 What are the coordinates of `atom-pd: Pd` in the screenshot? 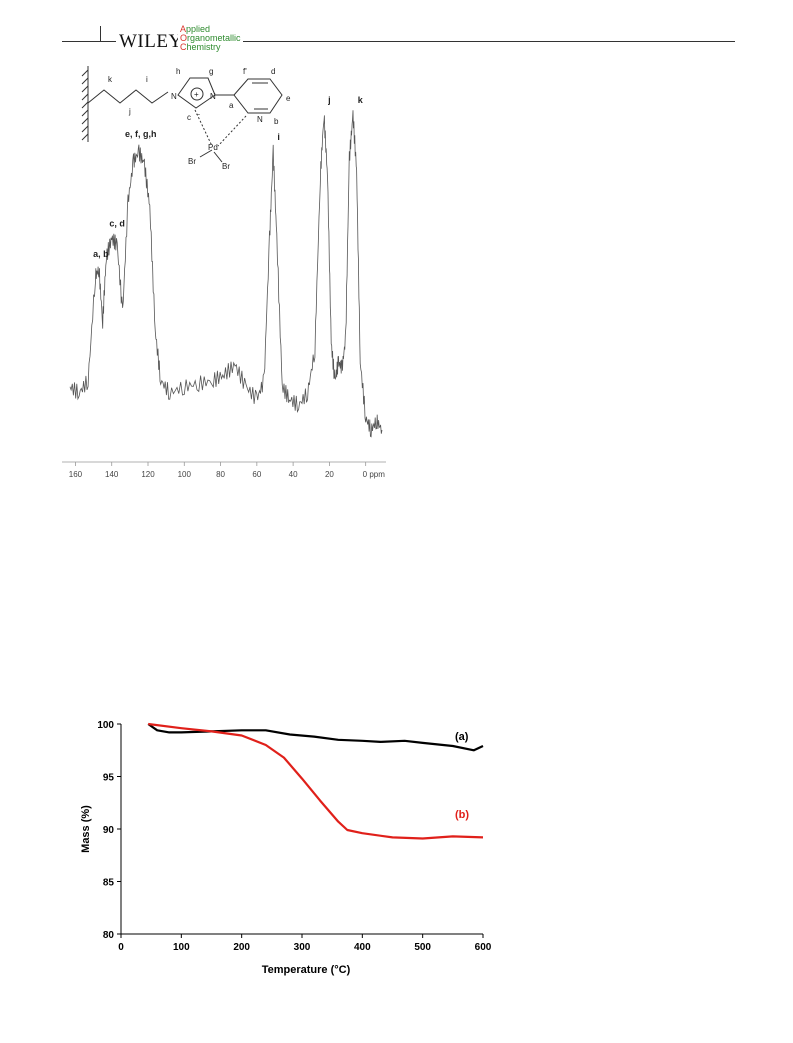 It's located at (213, 147).